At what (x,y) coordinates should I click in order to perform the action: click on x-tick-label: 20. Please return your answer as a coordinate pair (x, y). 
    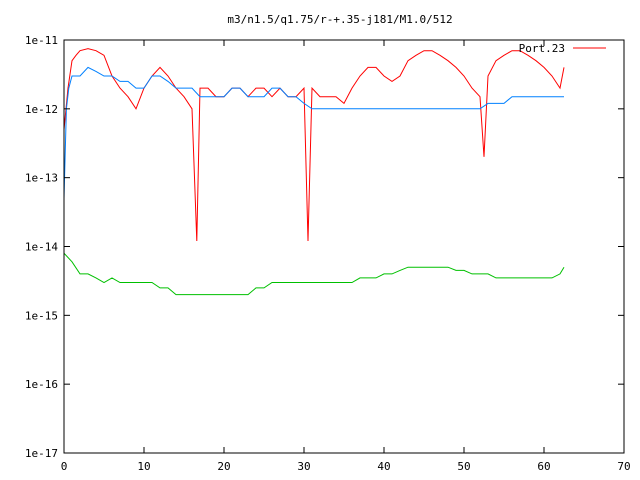
    Looking at the image, I should click on (223, 466).